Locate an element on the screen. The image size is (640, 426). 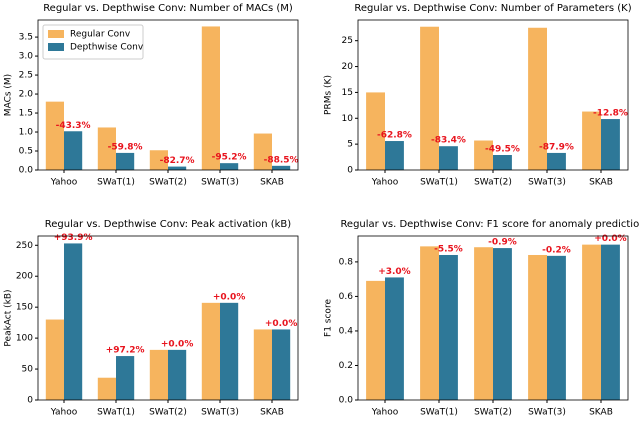
y-tick-label: 3.0 is located at coordinates (26, 57).